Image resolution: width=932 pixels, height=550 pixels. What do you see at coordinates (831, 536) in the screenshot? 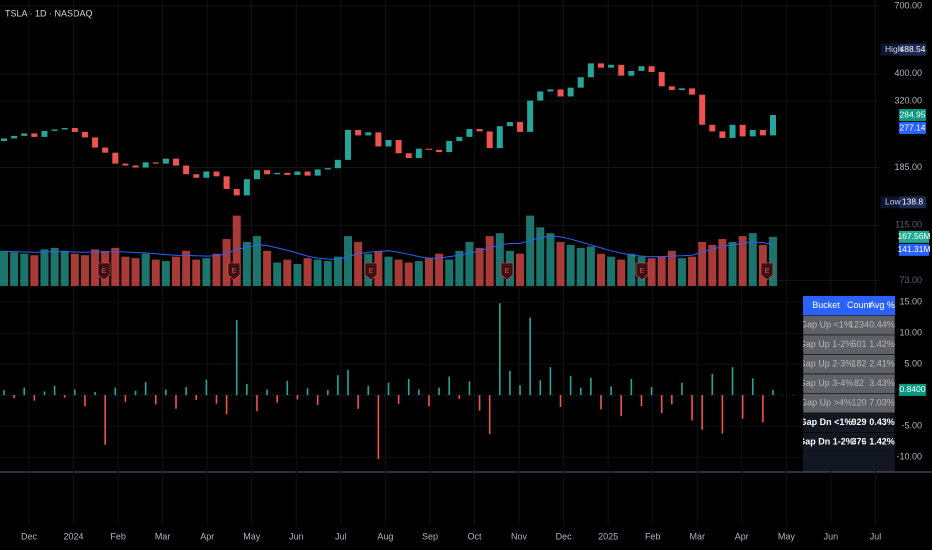
I see `x-tick-label: Jun` at bounding box center [831, 536].